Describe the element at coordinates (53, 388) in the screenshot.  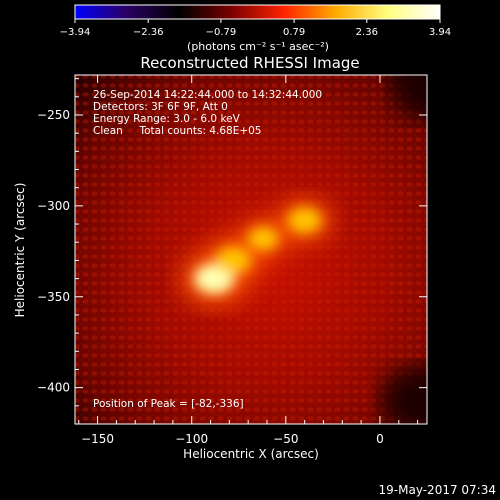
I see `y-tick-label: −400` at that location.